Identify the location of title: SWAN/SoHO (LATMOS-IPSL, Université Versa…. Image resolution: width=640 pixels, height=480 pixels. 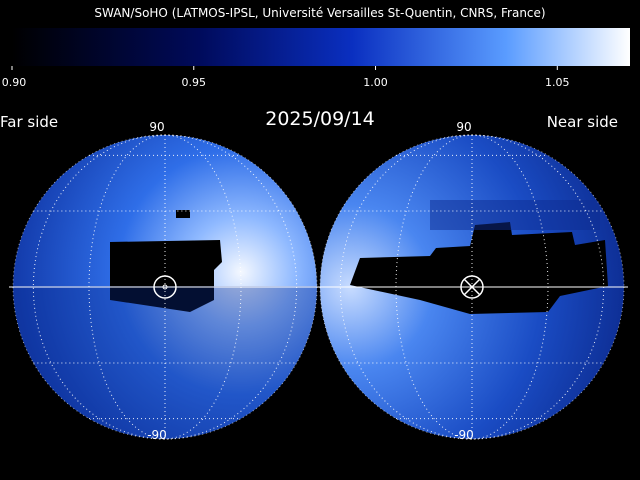
(319, 13).